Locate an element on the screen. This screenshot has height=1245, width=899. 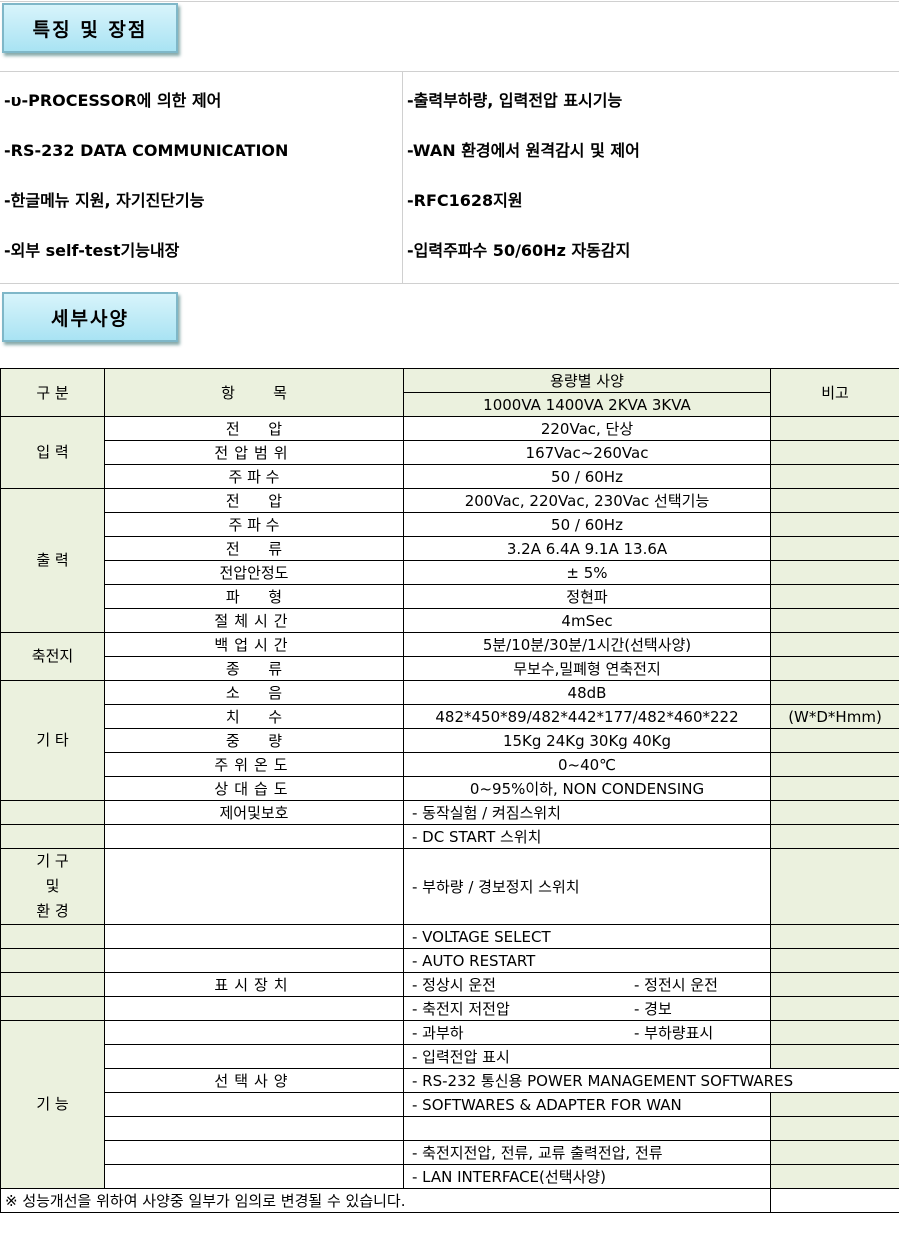
spec-cell: 15Kg 24Kg 30Kg 40Kg is located at coordinates (587, 740).